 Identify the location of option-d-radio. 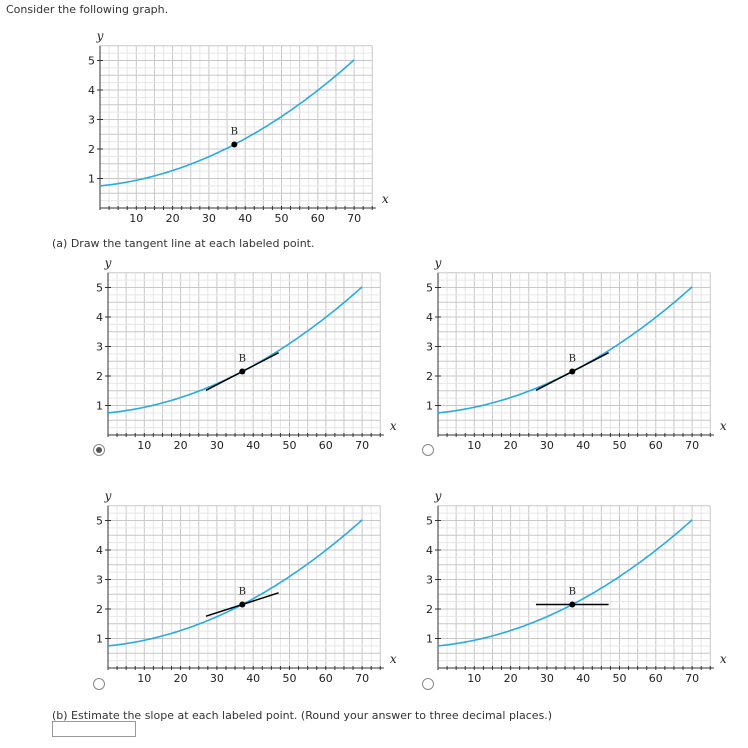
(428, 684).